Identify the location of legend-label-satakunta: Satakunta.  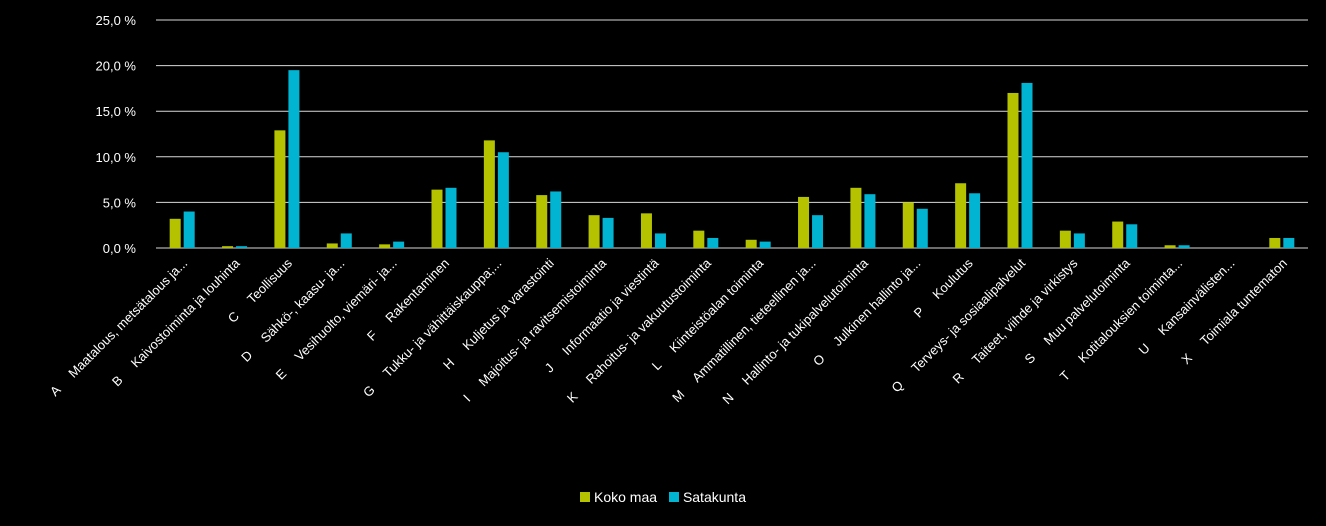
(714, 497).